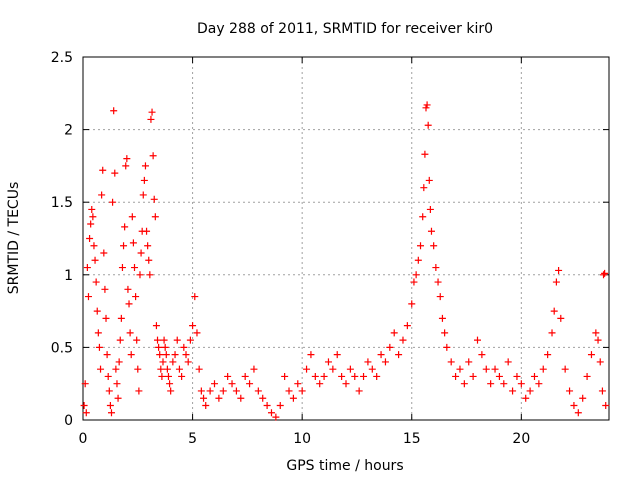 This screenshot has height=480, width=640. Describe the element at coordinates (521, 439) in the screenshot. I see `x-tick-label: 20` at that location.